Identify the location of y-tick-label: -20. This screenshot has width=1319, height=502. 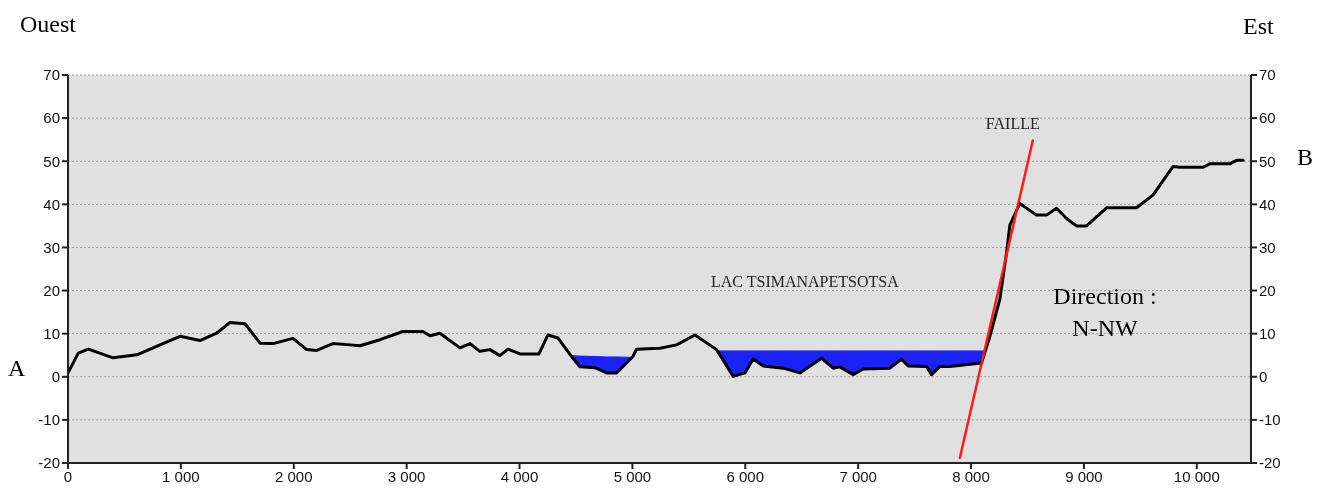
(49, 463).